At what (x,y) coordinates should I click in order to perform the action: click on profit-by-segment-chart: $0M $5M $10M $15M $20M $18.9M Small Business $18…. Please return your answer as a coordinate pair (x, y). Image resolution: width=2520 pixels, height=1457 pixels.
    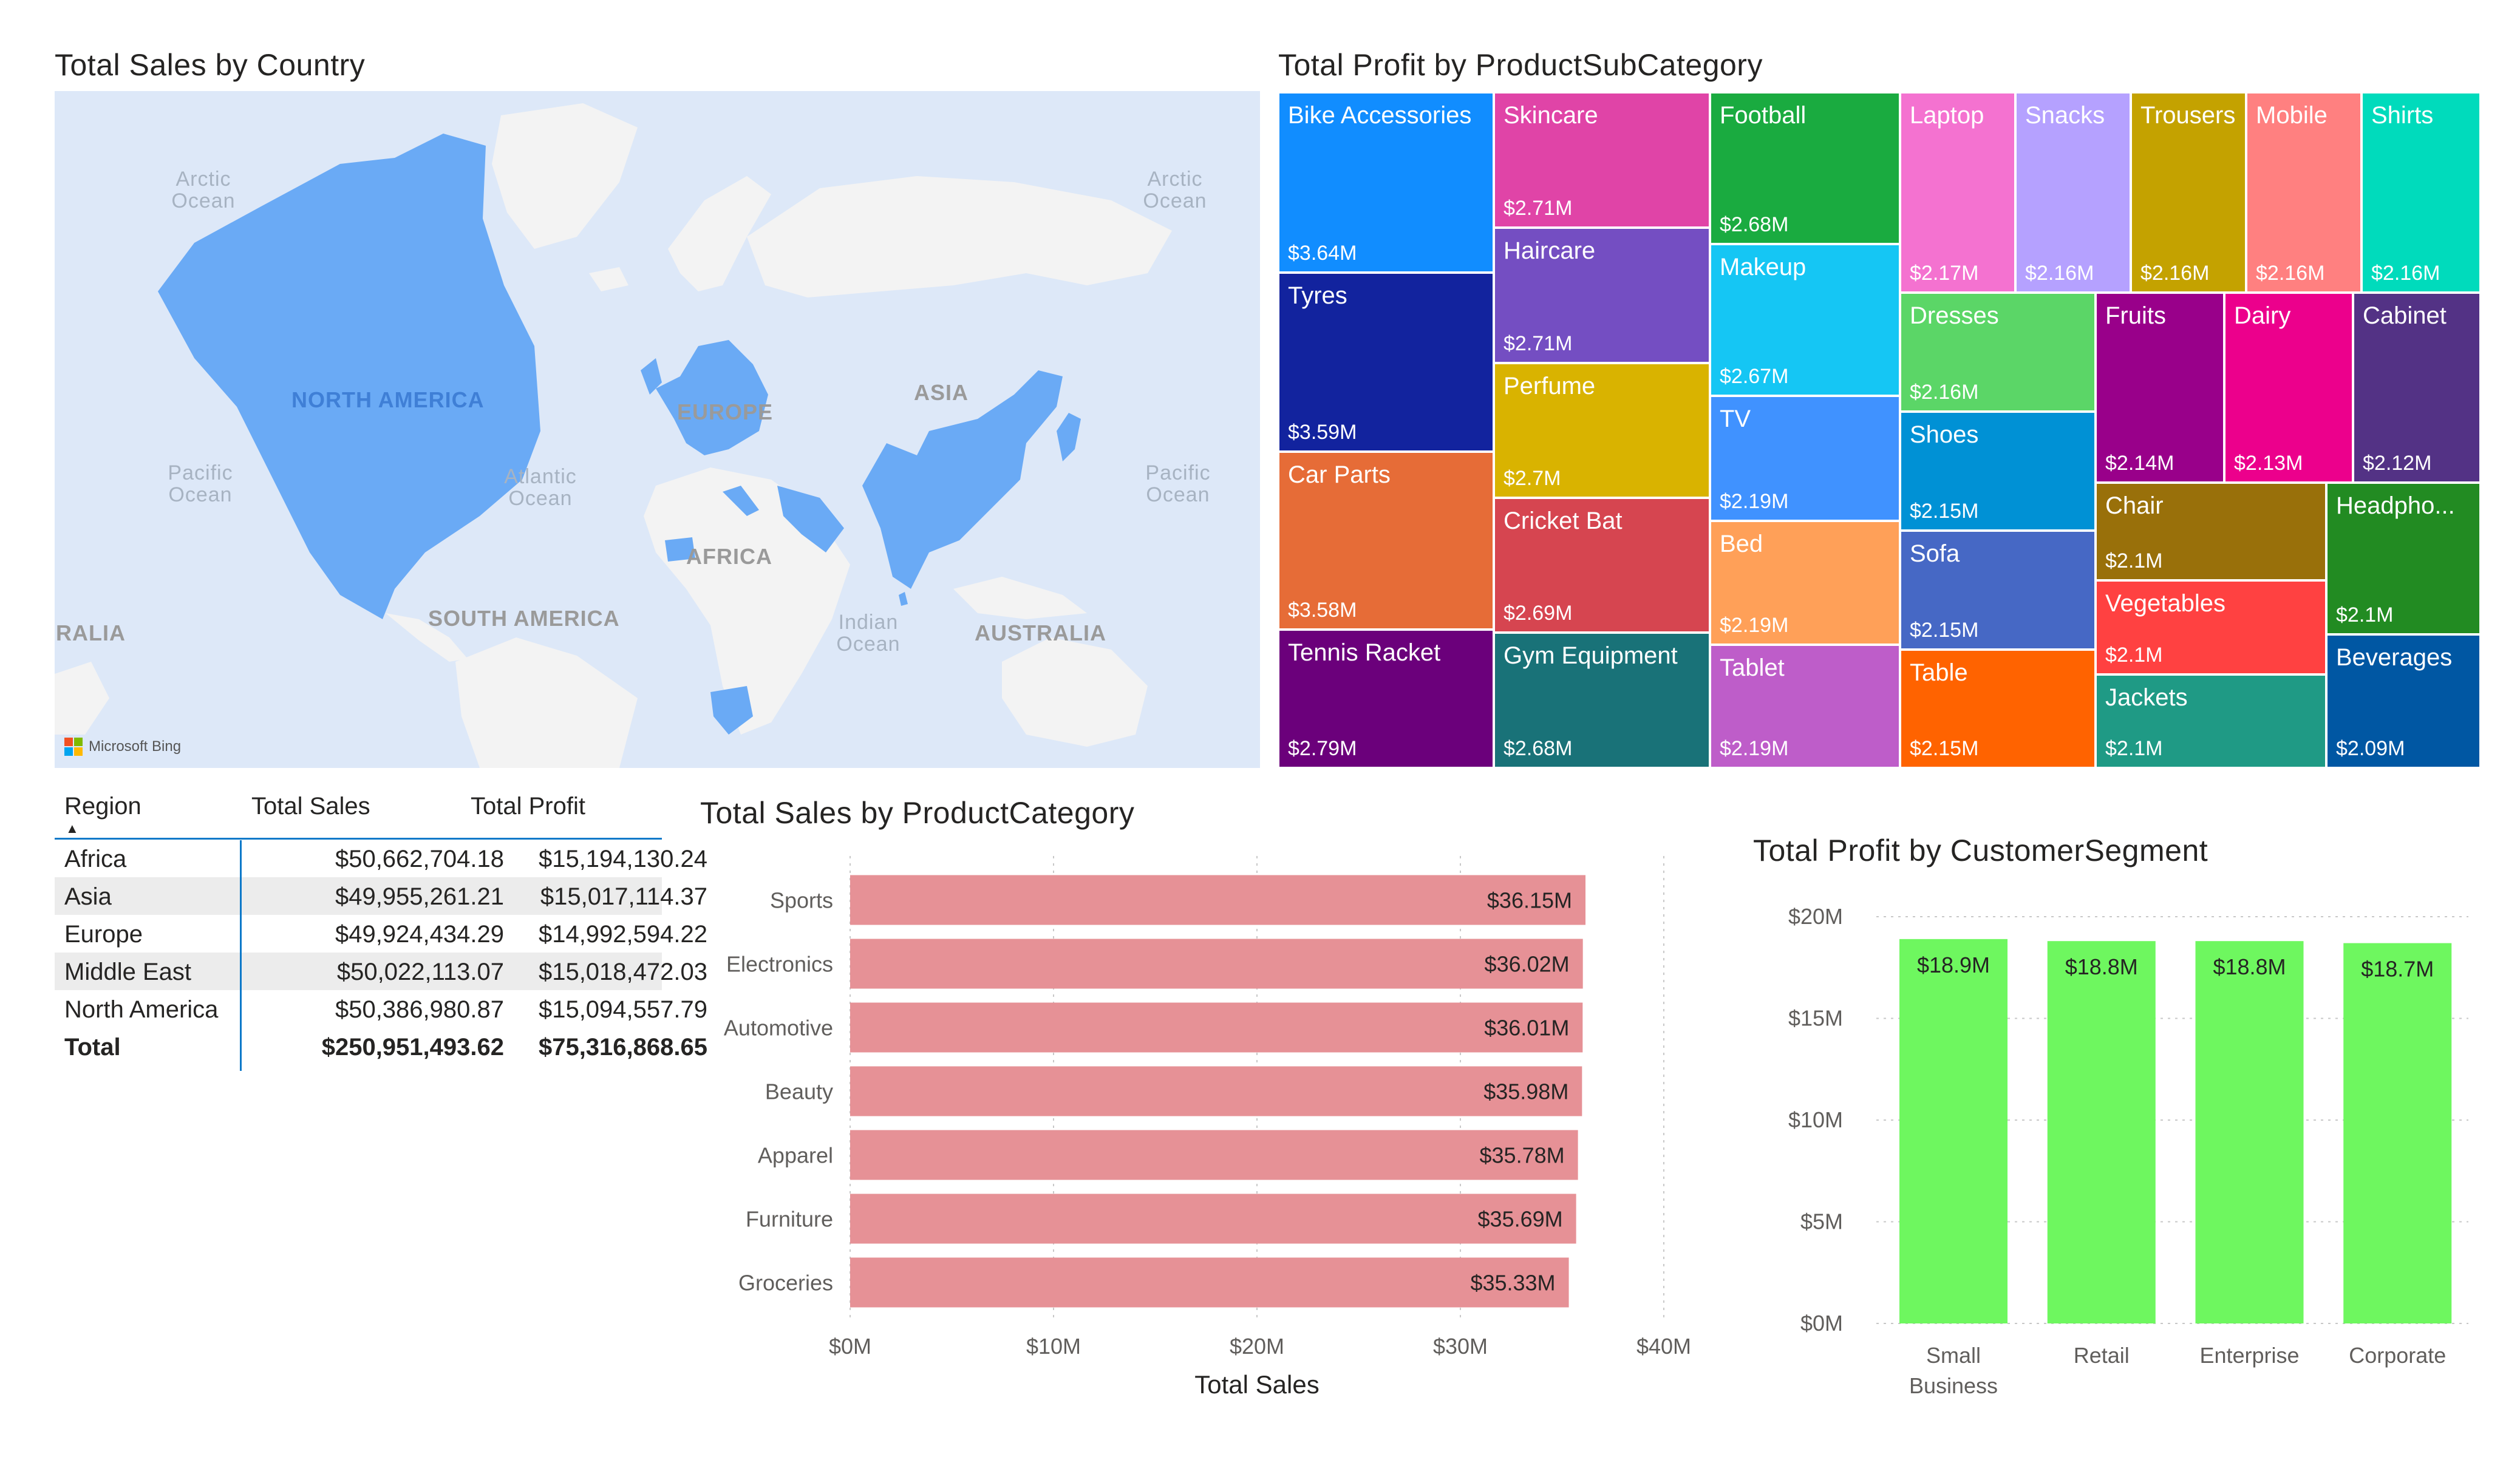
    Looking at the image, I should click on (2107, 1147).